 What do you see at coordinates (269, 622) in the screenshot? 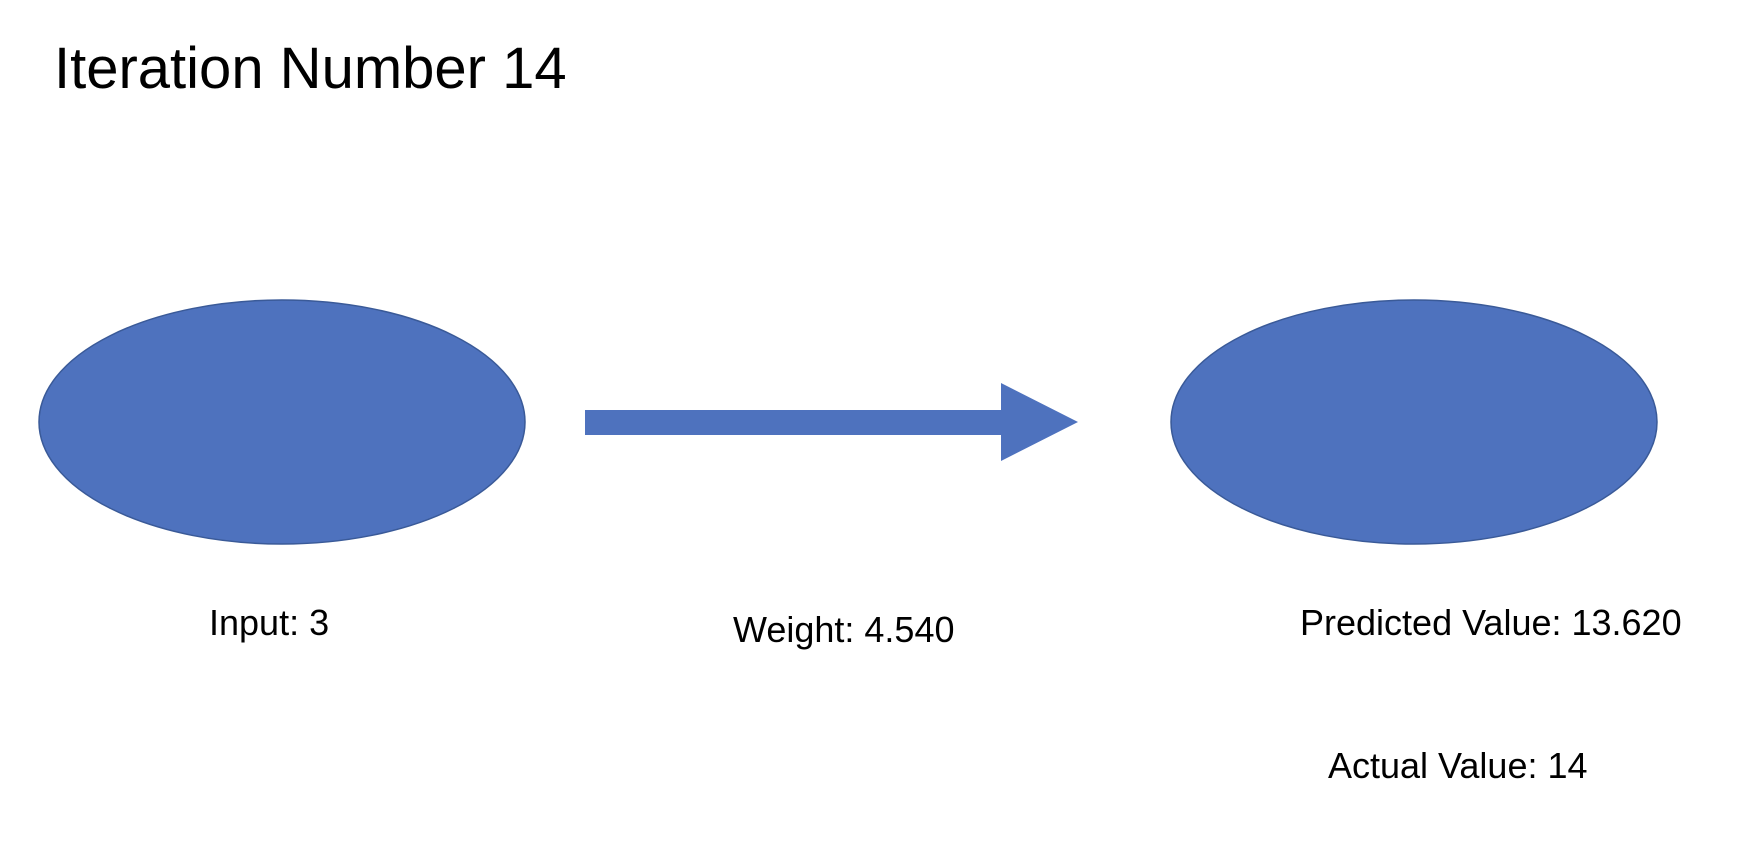
I see `input-label: Input: 3` at bounding box center [269, 622].